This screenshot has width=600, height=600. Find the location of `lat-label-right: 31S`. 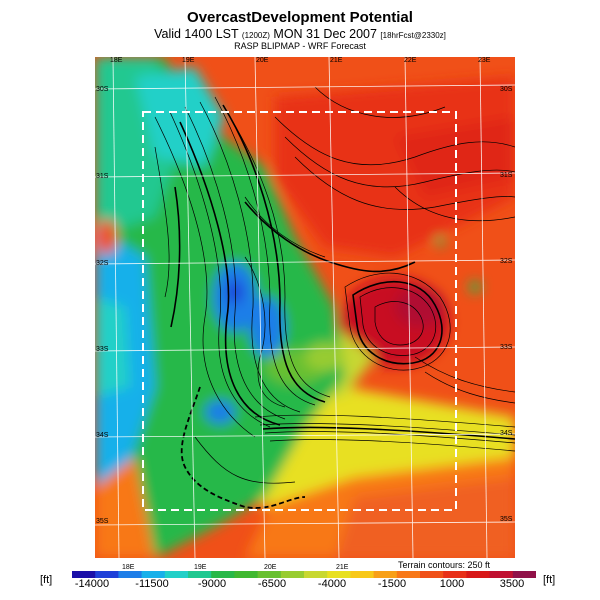

lat-label-right: 31S is located at coordinates (506, 175).